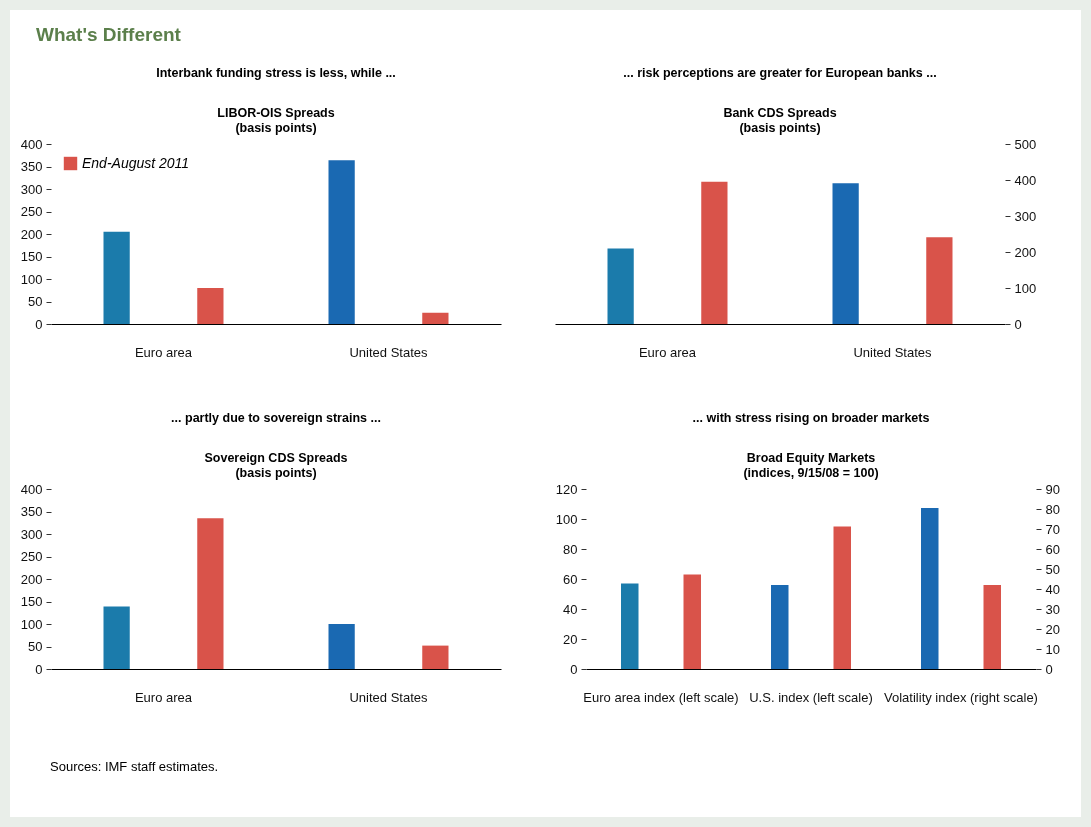  What do you see at coordinates (566, 489) in the screenshot?
I see `y-tick-label: 120` at bounding box center [566, 489].